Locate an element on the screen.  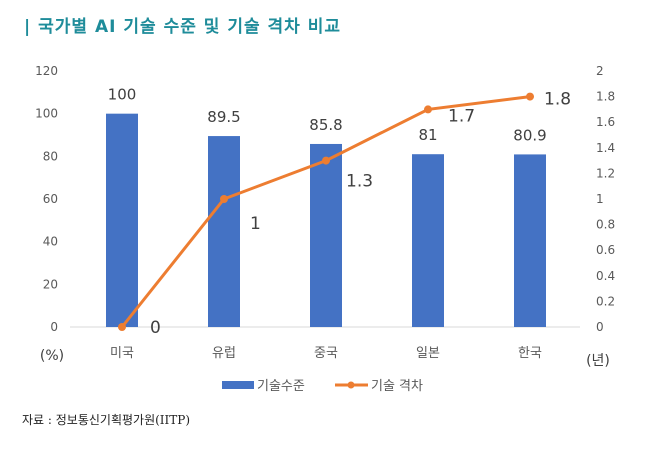
left-axis-unit: (%) is located at coordinates (52, 356).